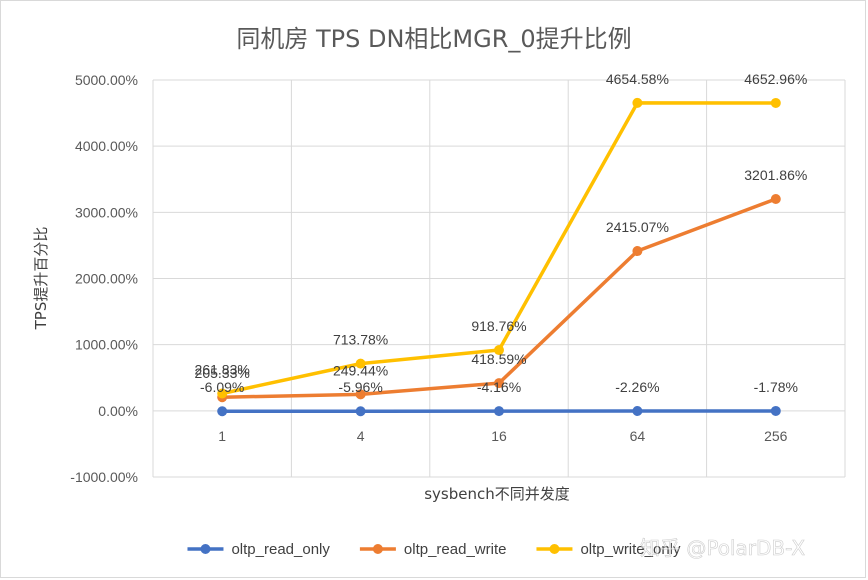 This screenshot has width=868, height=580. I want to click on watermark: 知乎 @PolarDB-X, so click(722, 548).